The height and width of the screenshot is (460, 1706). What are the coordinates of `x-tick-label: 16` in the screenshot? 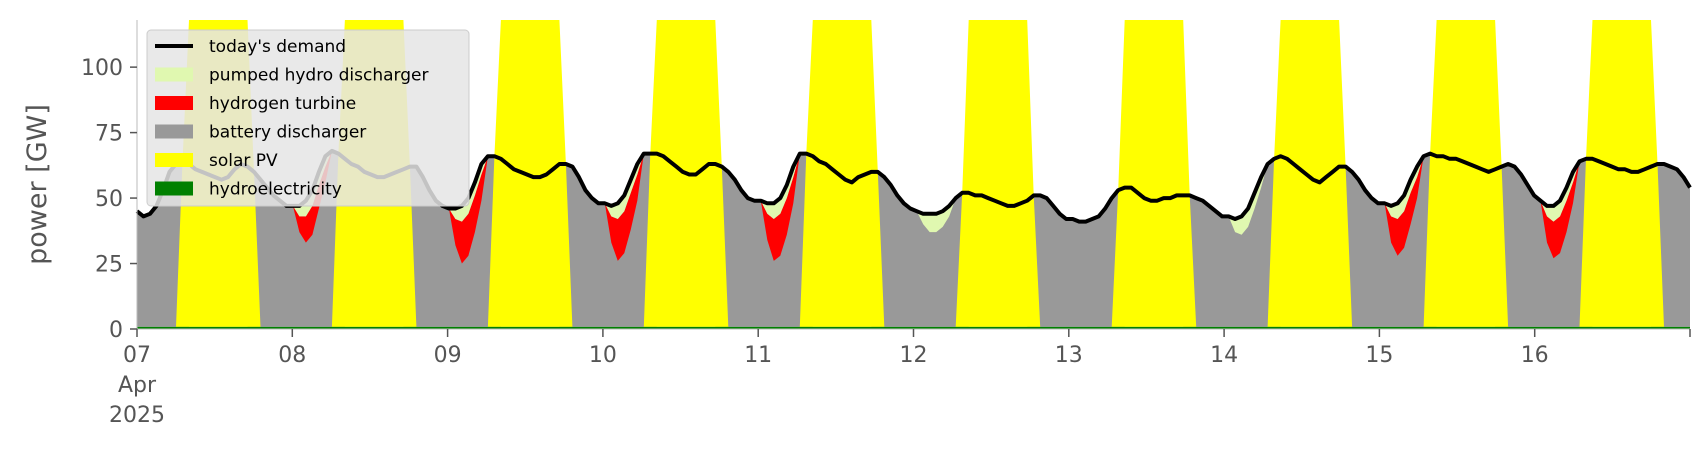 It's located at (1535, 355).